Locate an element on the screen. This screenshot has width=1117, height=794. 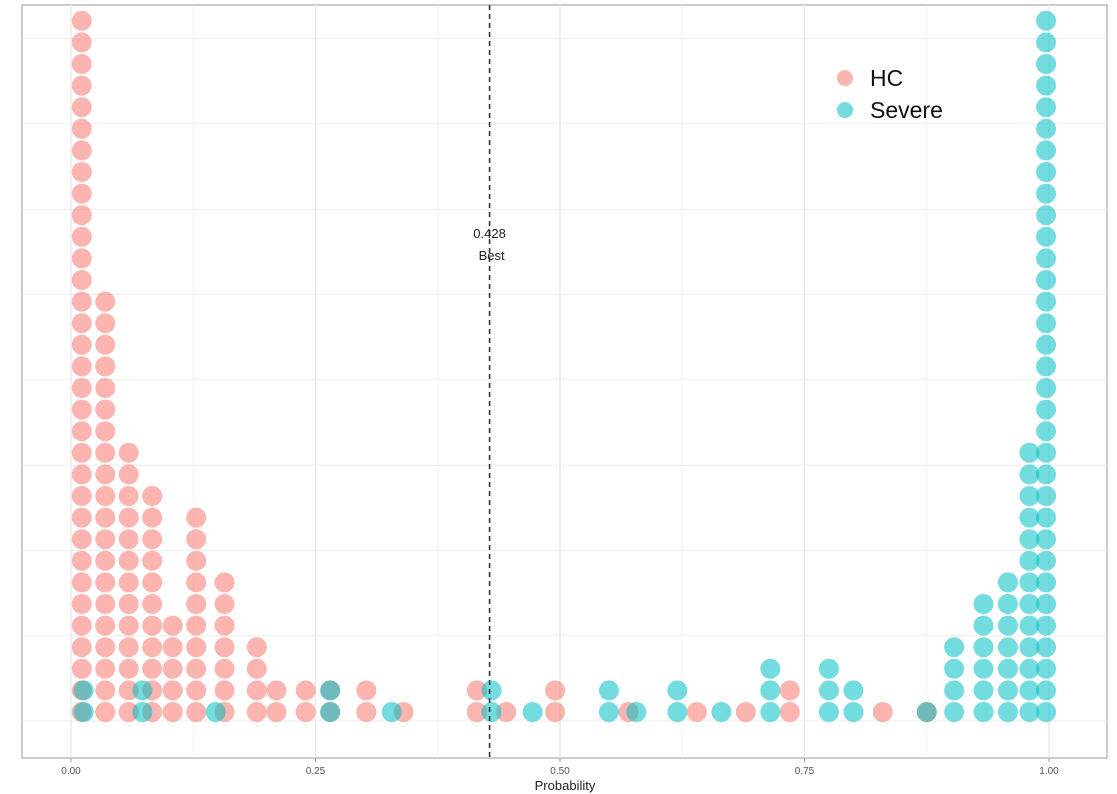
x-tick-label: 0.25 is located at coordinates (316, 771).